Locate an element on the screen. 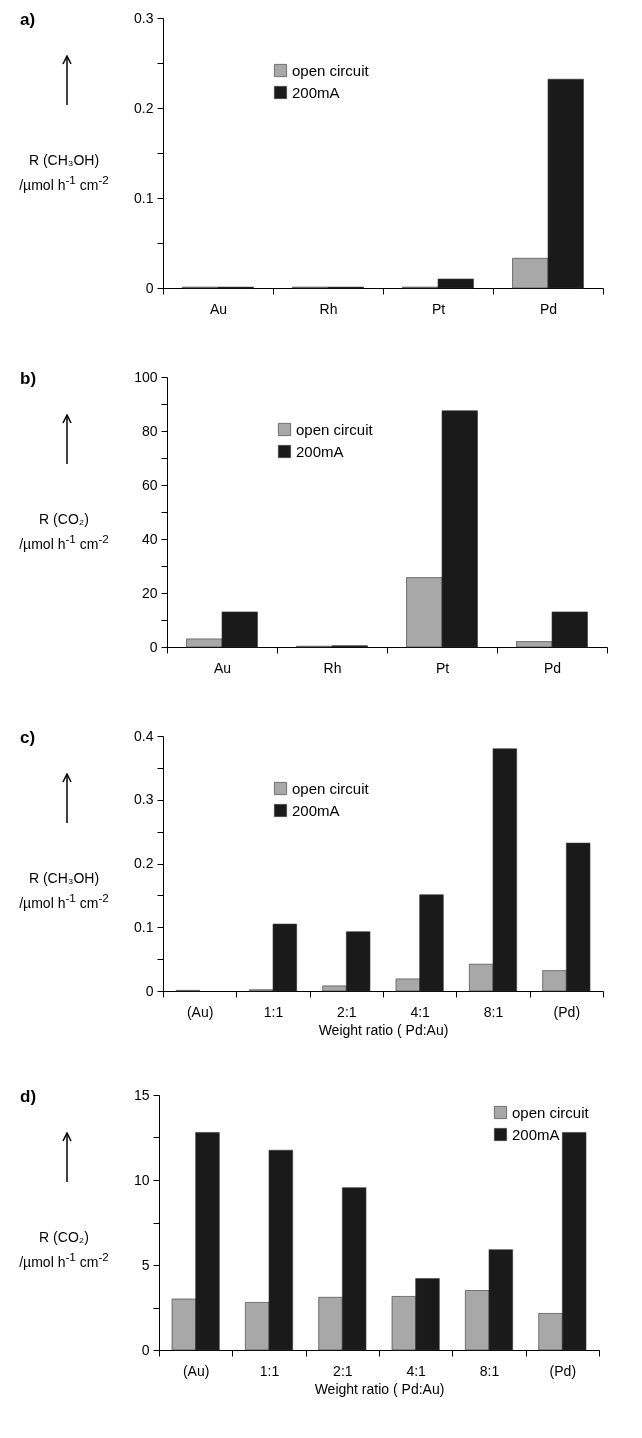 The image size is (642, 1438). text: b) is located at coordinates (28, 379).